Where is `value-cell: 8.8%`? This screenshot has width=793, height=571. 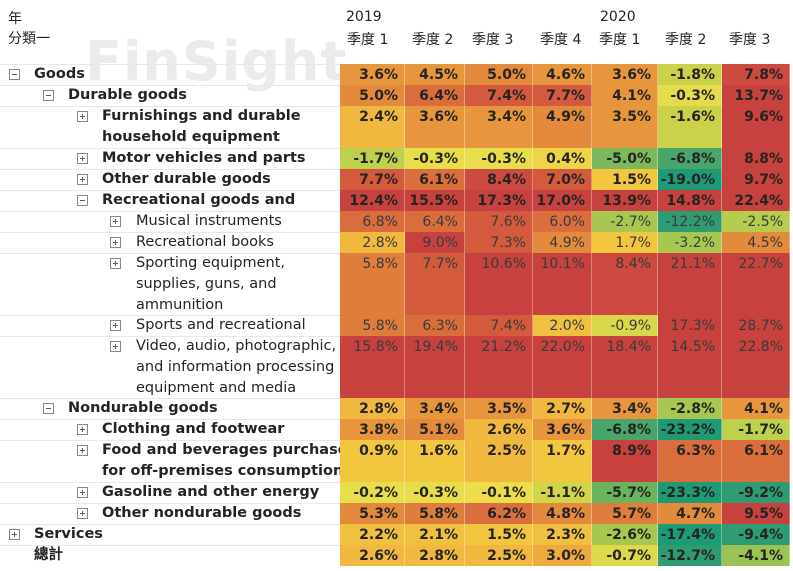
value-cell: 8.8% is located at coordinates (756, 158).